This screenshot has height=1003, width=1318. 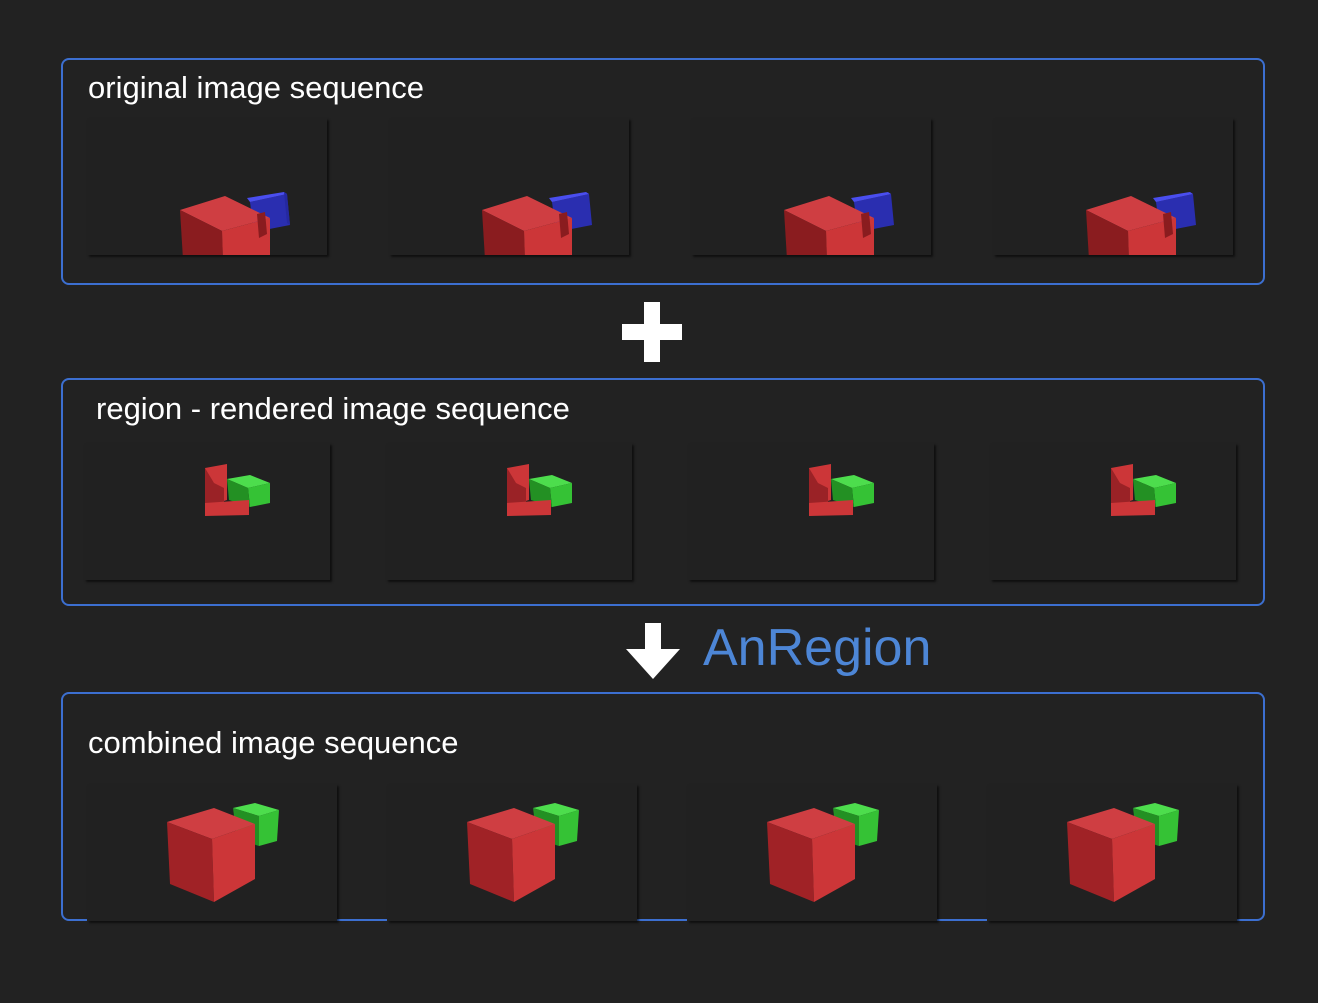 What do you see at coordinates (273, 742) in the screenshot?
I see `combined-sequence-title: combined image sequence` at bounding box center [273, 742].